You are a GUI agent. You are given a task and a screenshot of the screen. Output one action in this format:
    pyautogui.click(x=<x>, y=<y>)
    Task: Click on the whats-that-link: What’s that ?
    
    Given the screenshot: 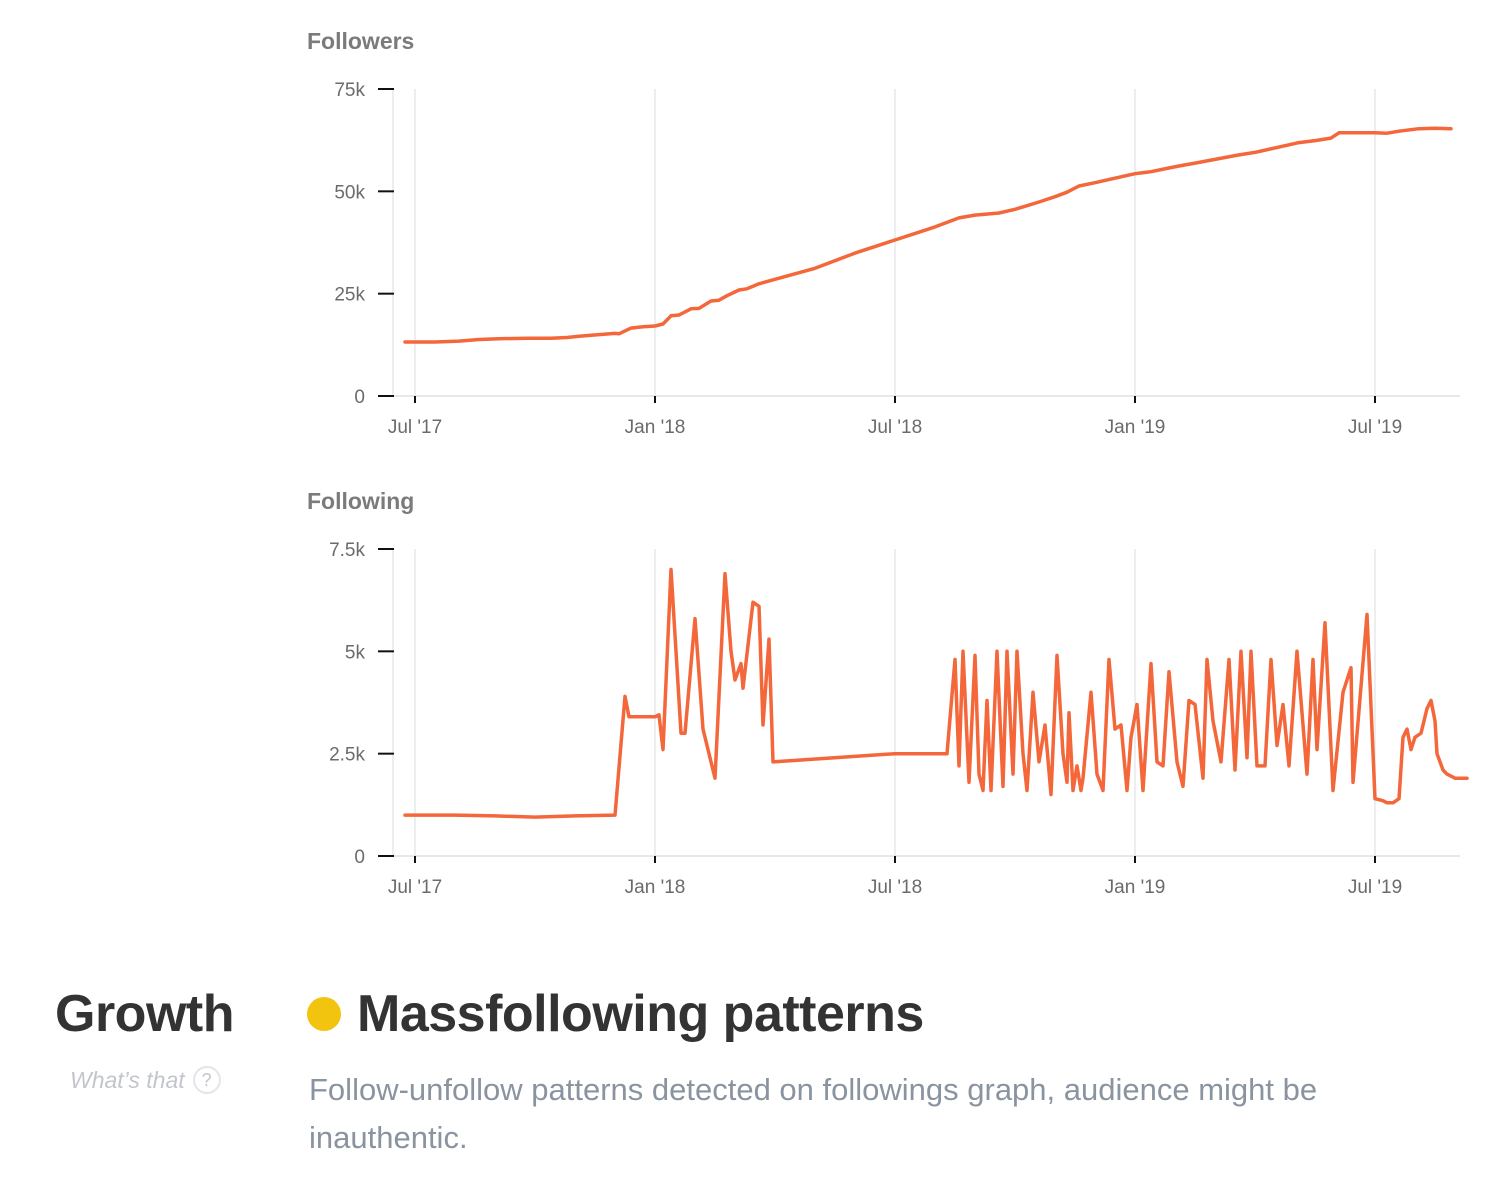 What is the action you would take?
    pyautogui.click(x=145, y=1080)
    